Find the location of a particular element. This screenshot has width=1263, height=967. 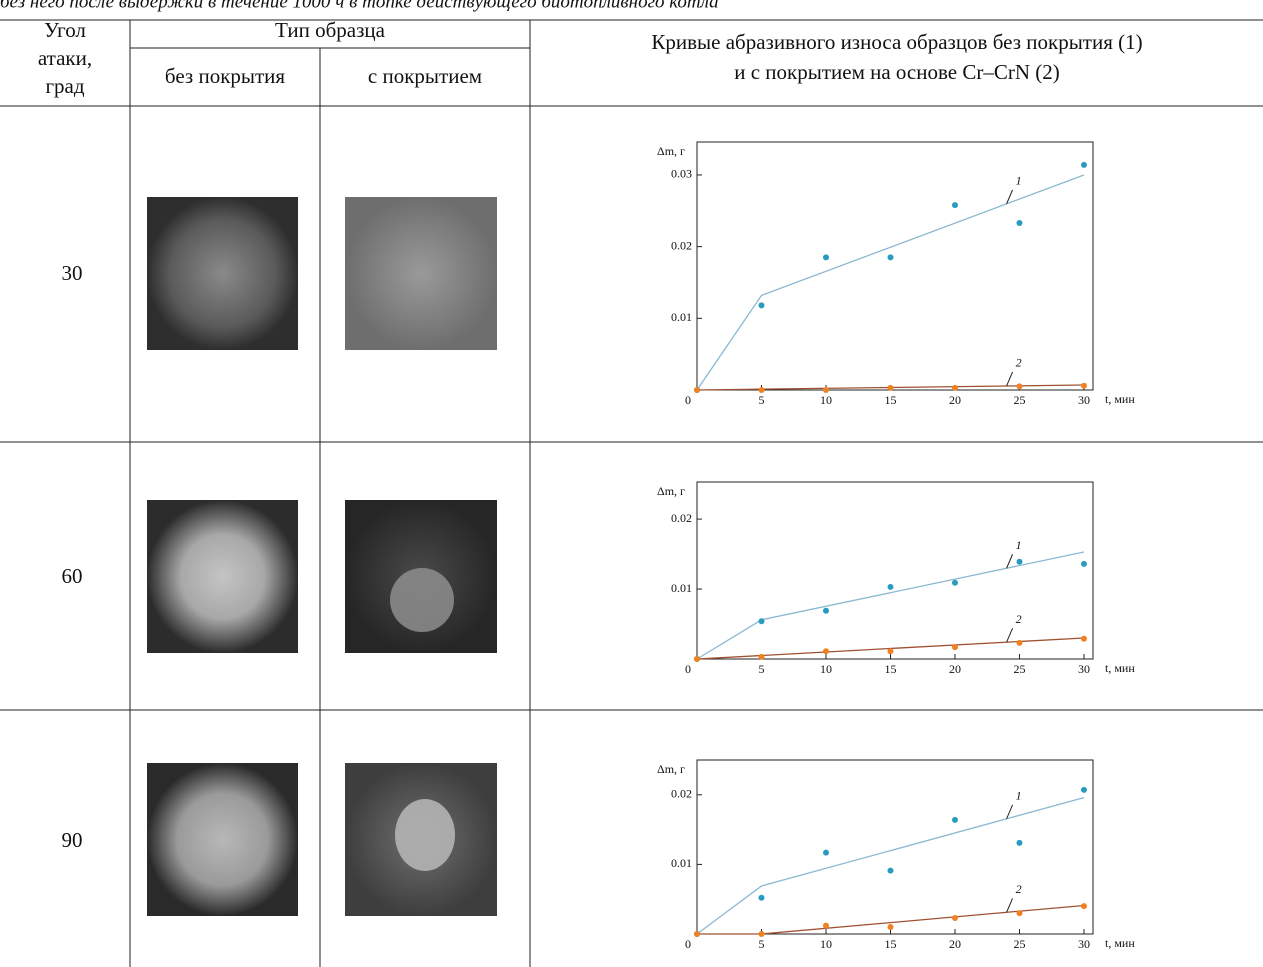

header-coated: с покрытием is located at coordinates (425, 76).